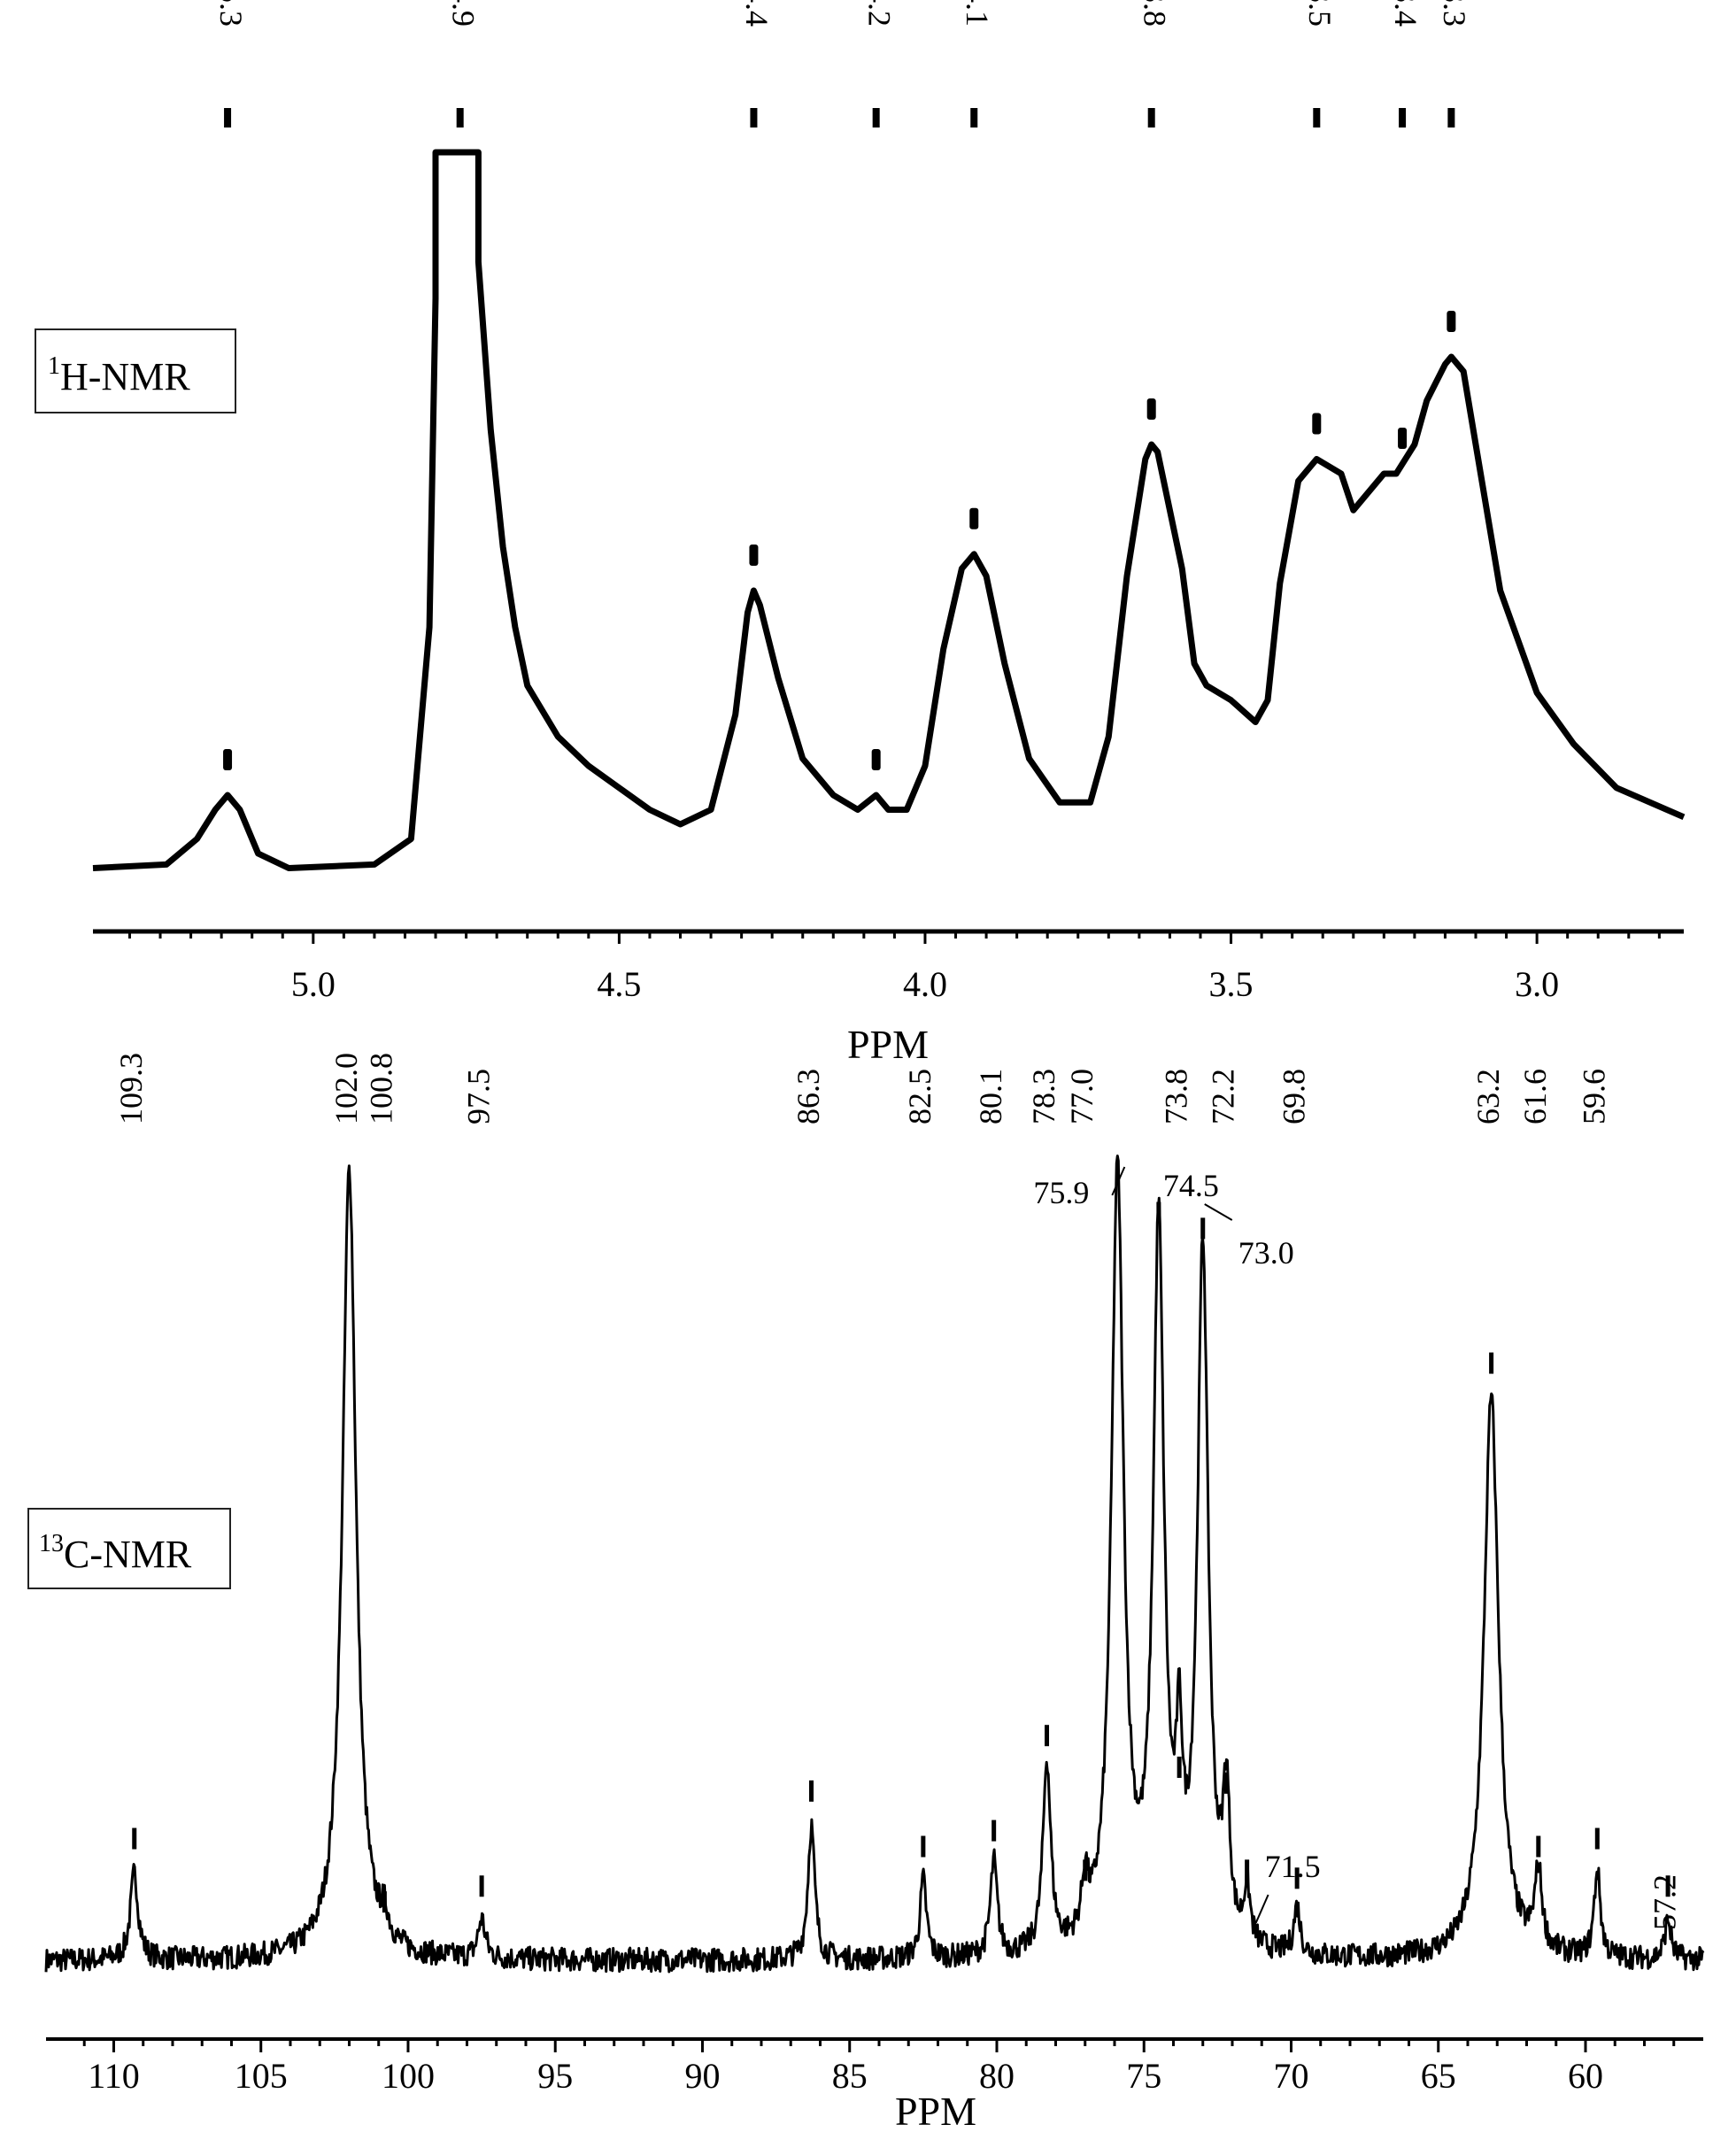 The width and height of the screenshot is (1736, 2140). What do you see at coordinates (1406, 13) in the screenshot?
I see `h-peak-label: 3.4` at bounding box center [1406, 13].